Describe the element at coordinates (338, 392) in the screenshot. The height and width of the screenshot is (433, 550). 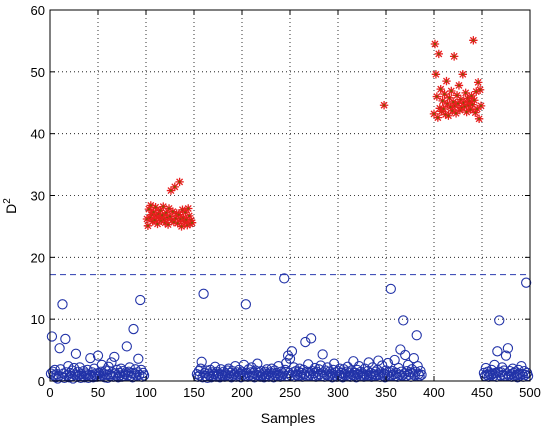
I see `x-tick-label: 300` at that location.